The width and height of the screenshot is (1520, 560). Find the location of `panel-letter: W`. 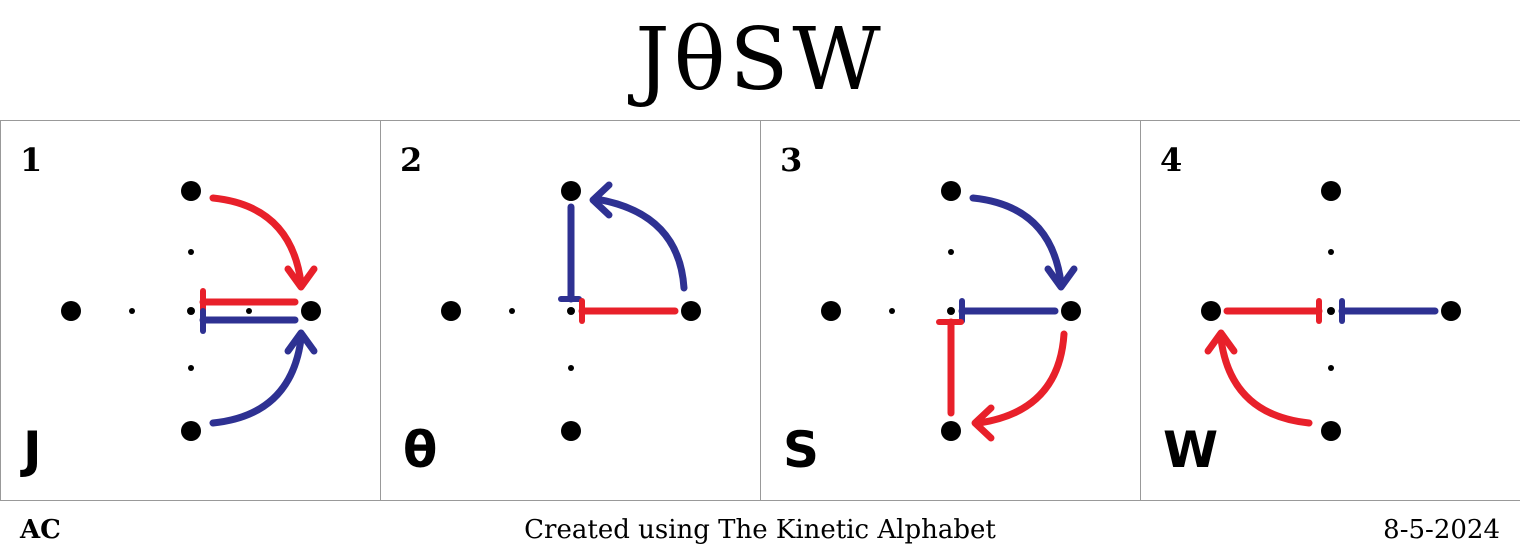

panel-letter: W is located at coordinates (1191, 450).